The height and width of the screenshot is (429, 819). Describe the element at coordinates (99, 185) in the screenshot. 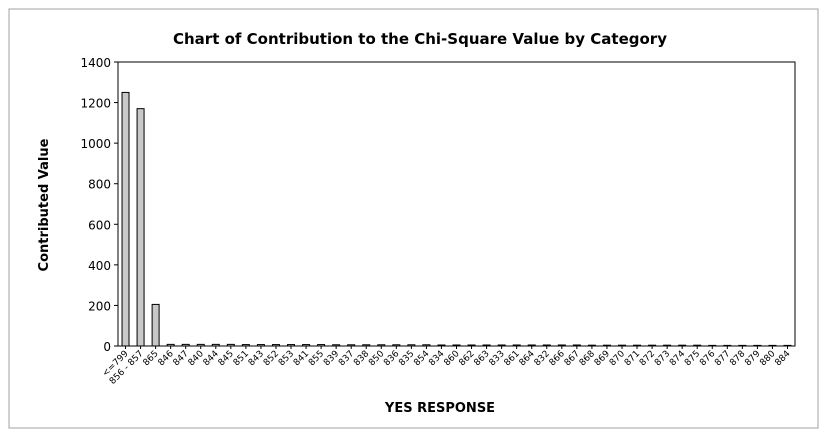

I see `y-tick-label: 800` at that location.